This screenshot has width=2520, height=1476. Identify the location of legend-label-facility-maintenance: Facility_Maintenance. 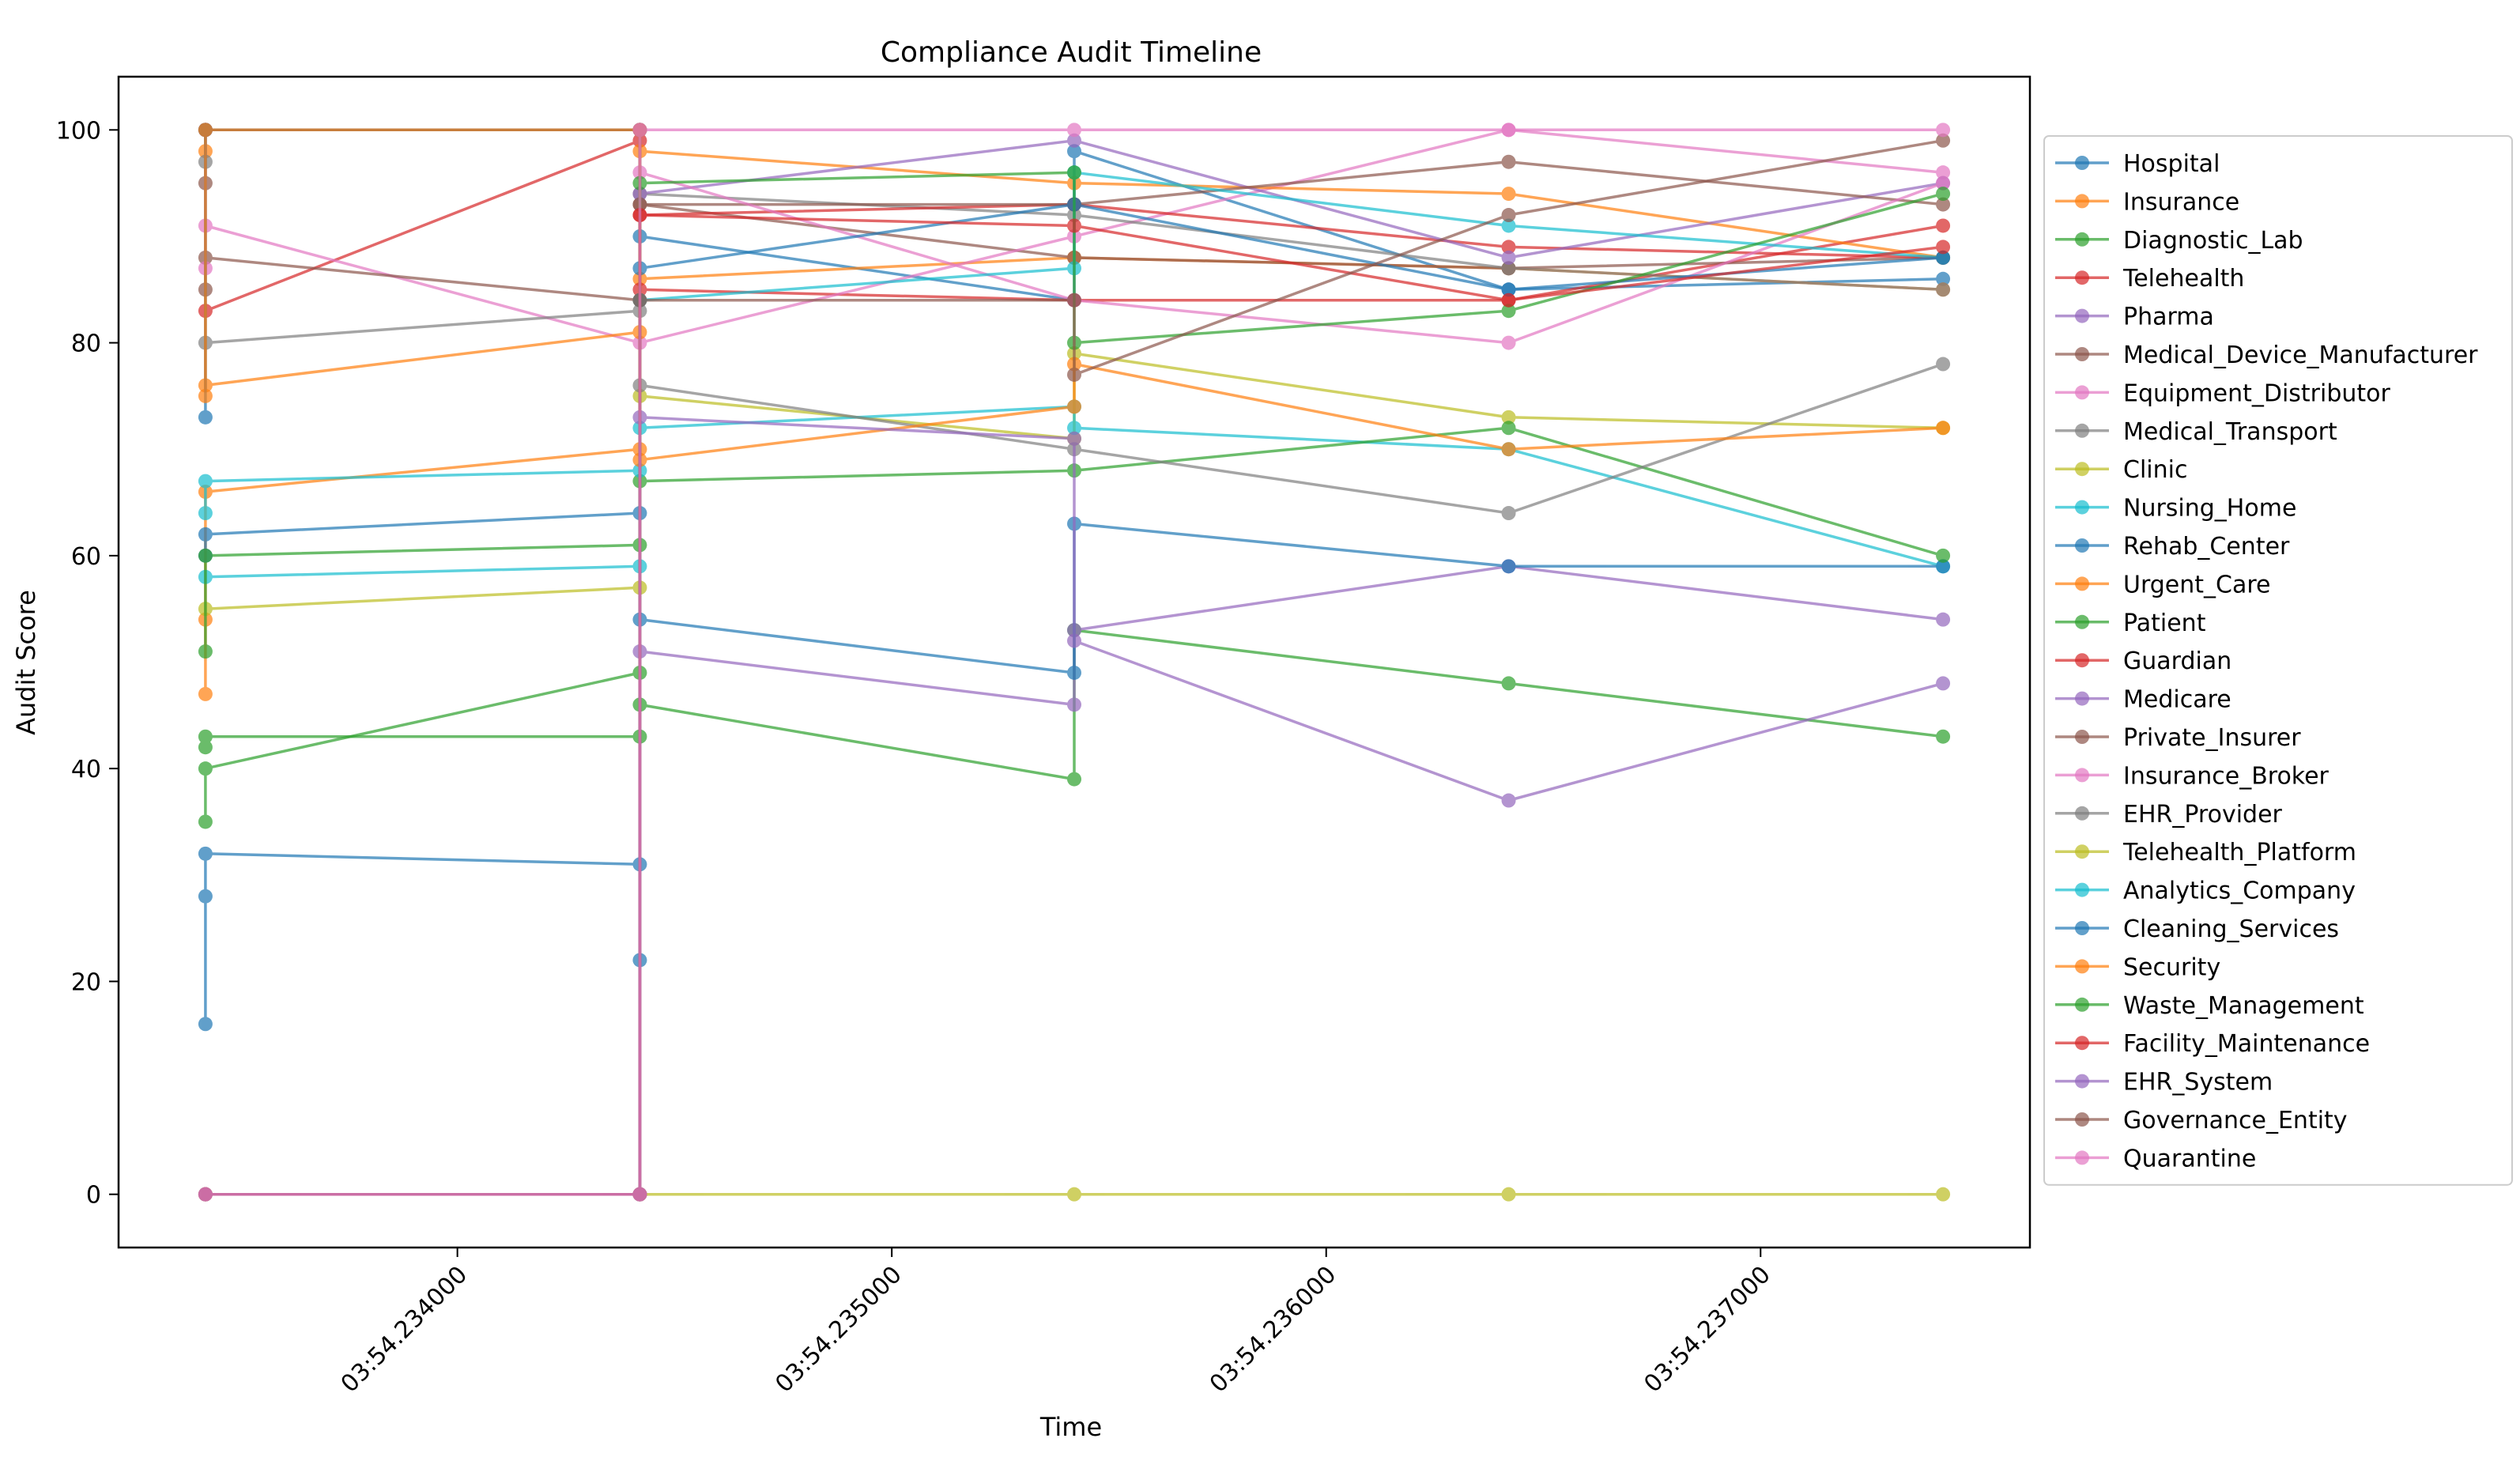
(2246, 1044).